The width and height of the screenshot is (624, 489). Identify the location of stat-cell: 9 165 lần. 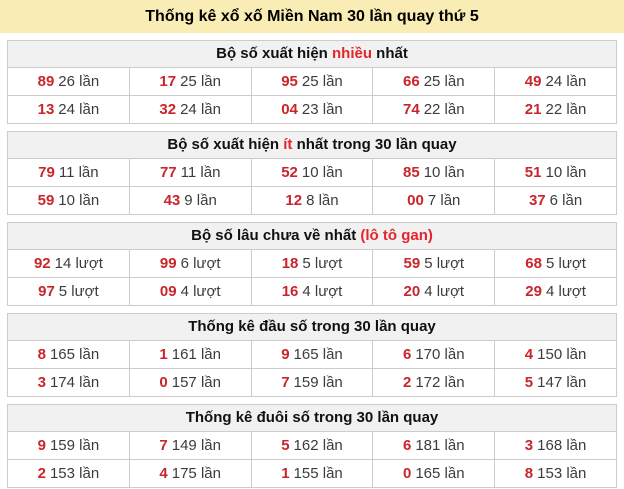
(312, 355).